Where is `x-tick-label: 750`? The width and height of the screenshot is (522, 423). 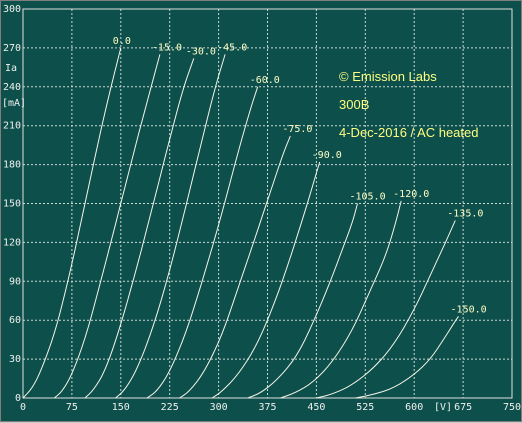
x-tick-label: 750 is located at coordinates (512, 407).